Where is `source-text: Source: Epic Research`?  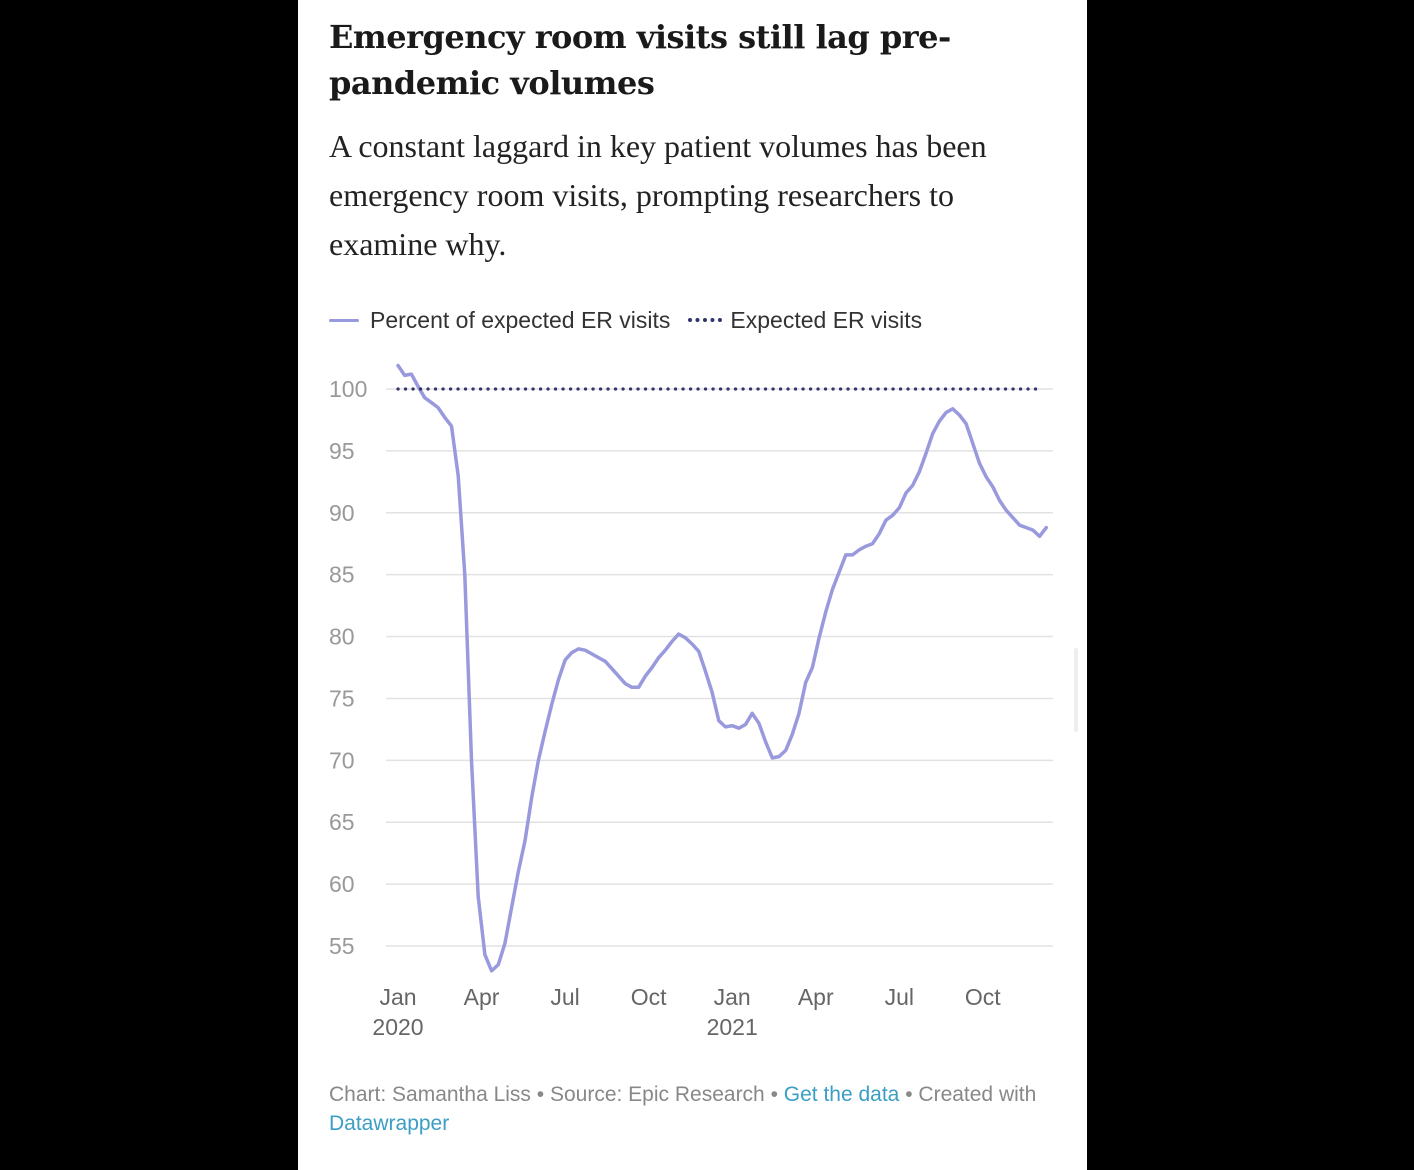 source-text: Source: Epic Research is located at coordinates (657, 1094).